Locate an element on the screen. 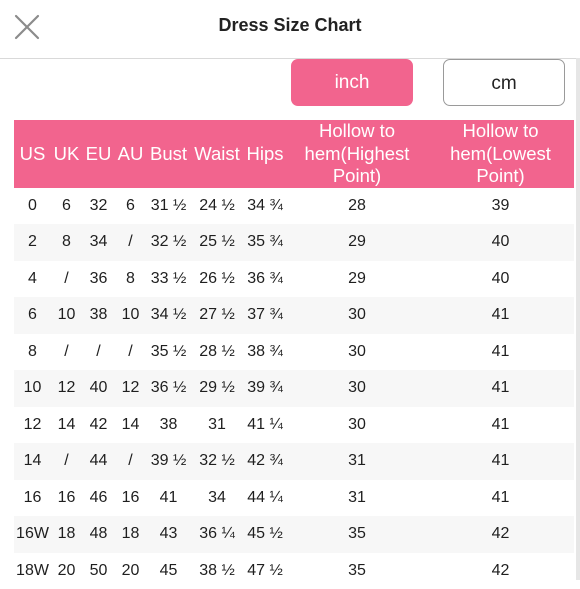  cell-eu: 50 is located at coordinates (98, 571).